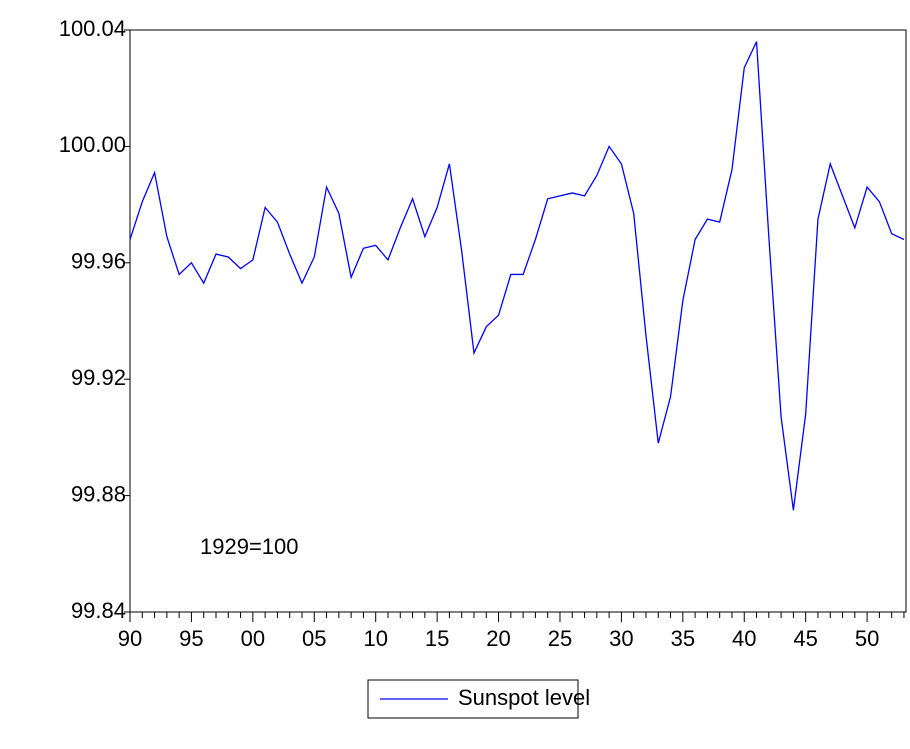 This screenshot has height=749, width=910. I want to click on x-tick-label: 30, so click(621, 638).